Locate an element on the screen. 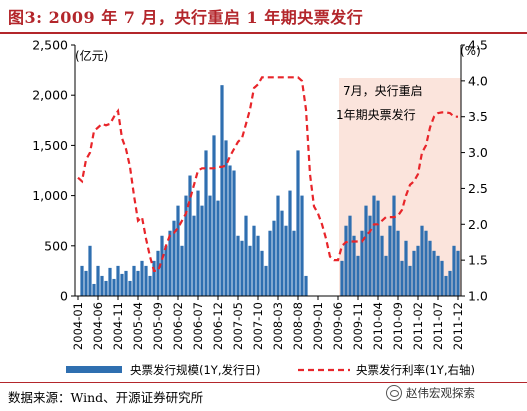 The image size is (527, 411). y-tick-label-right: 3.0 is located at coordinates (478, 152).